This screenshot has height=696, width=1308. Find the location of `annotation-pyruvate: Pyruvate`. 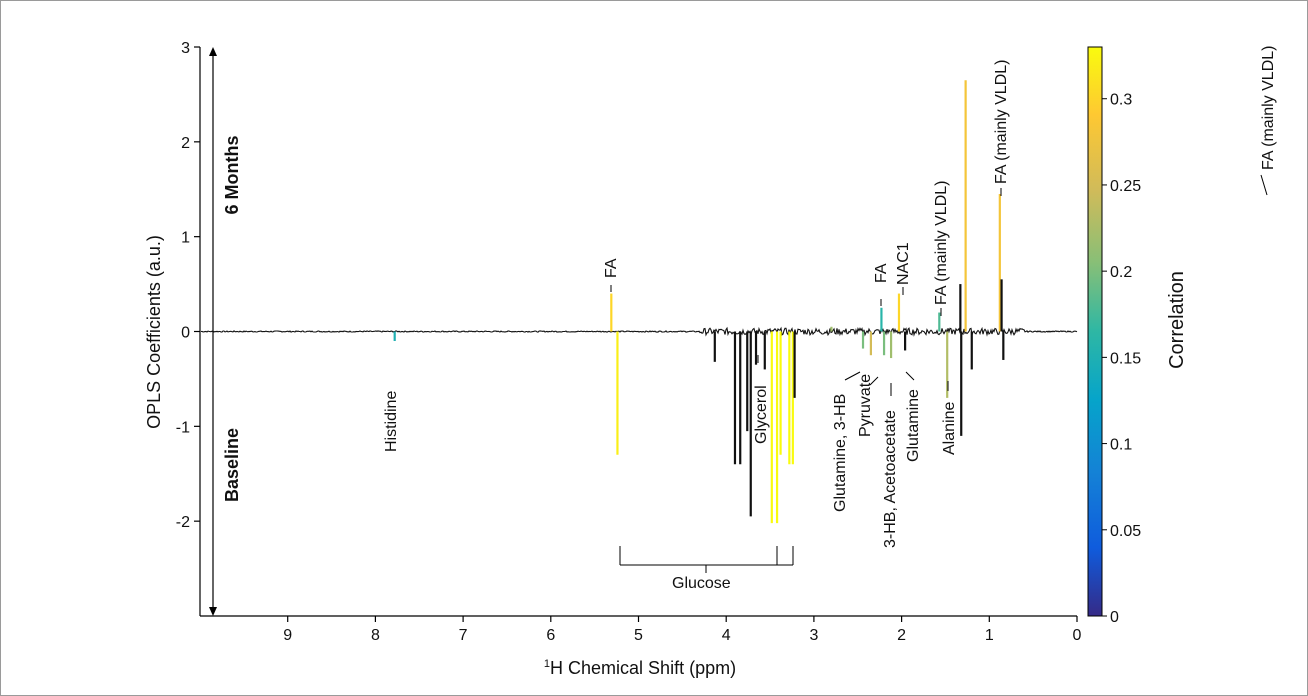

annotation-pyruvate: Pyruvate is located at coordinates (865, 405).